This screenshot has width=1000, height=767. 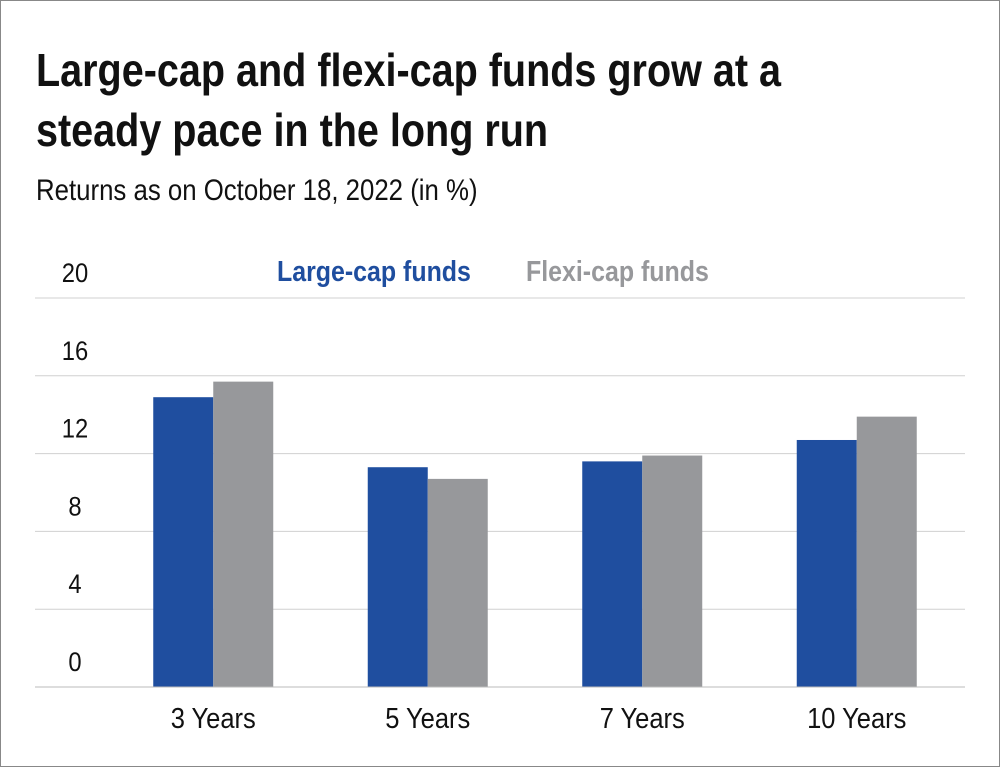 What do you see at coordinates (409, 70) in the screenshot?
I see `chart-title: Large-cap and flexi-cap funds grow at a` at bounding box center [409, 70].